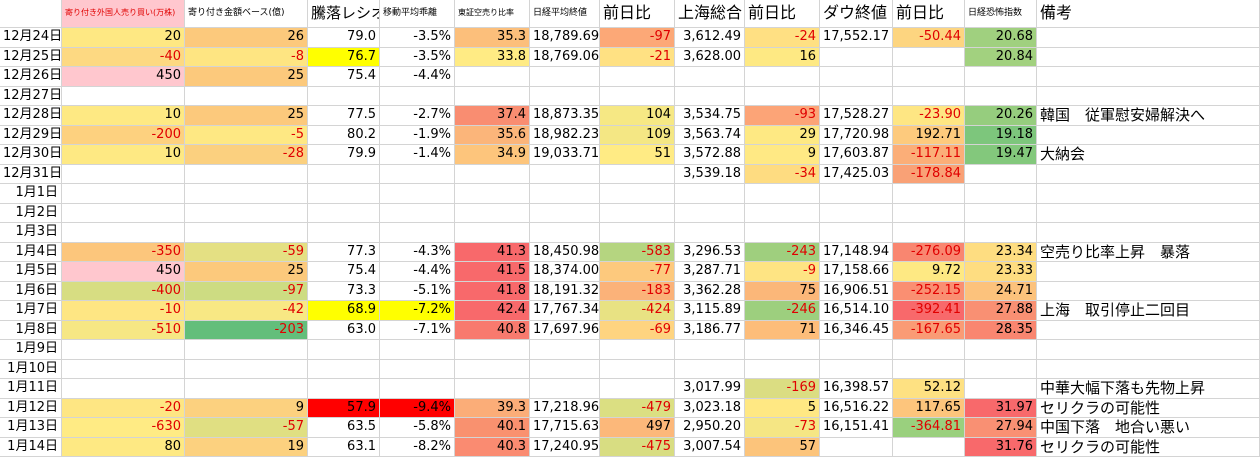  I want to click on header-cell: 上海総合, so click(710, 14).